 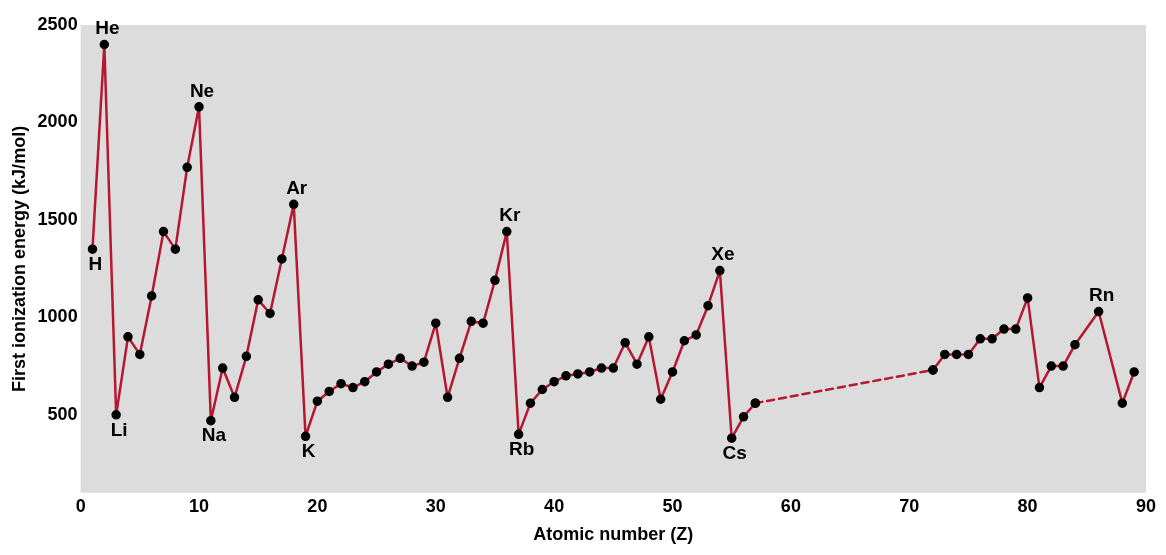 I want to click on y-axis-title: First ionization energy (kJ/mol), so click(x=18, y=258).